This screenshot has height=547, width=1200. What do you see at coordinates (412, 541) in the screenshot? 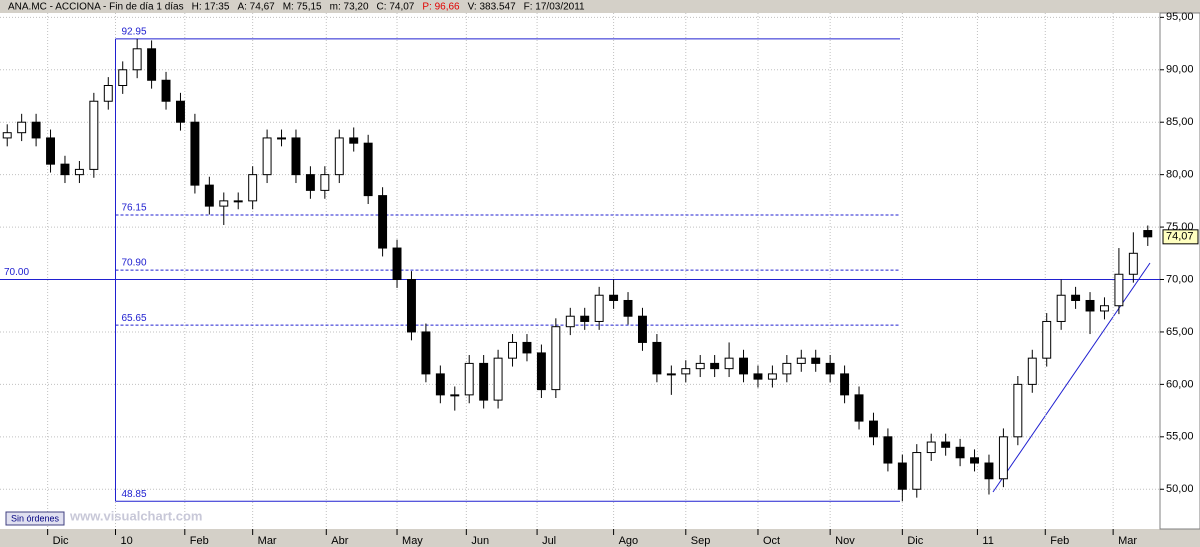
I see `x-tick-label: May` at bounding box center [412, 541].